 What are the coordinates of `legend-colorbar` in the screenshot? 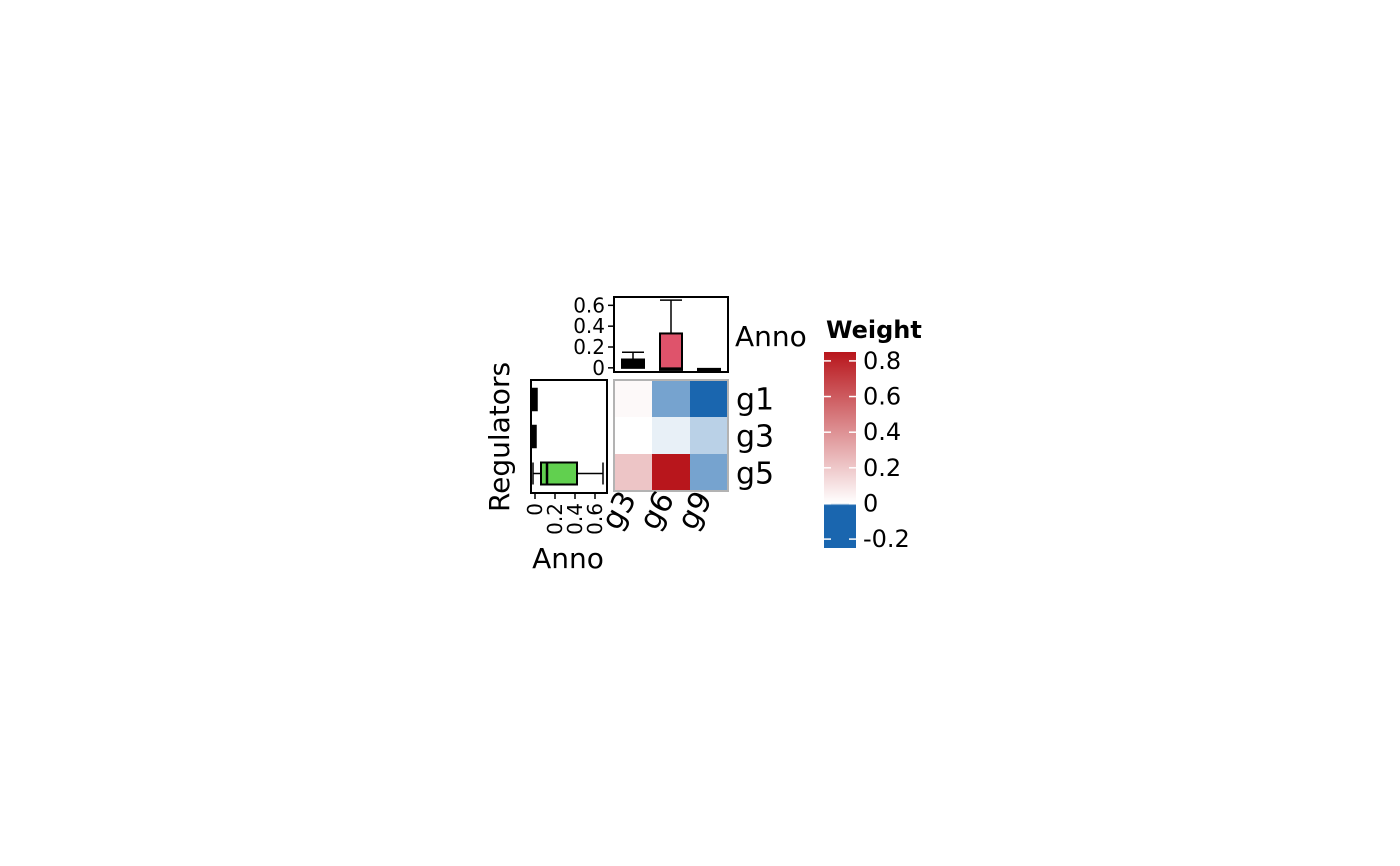 It's located at (840, 450).